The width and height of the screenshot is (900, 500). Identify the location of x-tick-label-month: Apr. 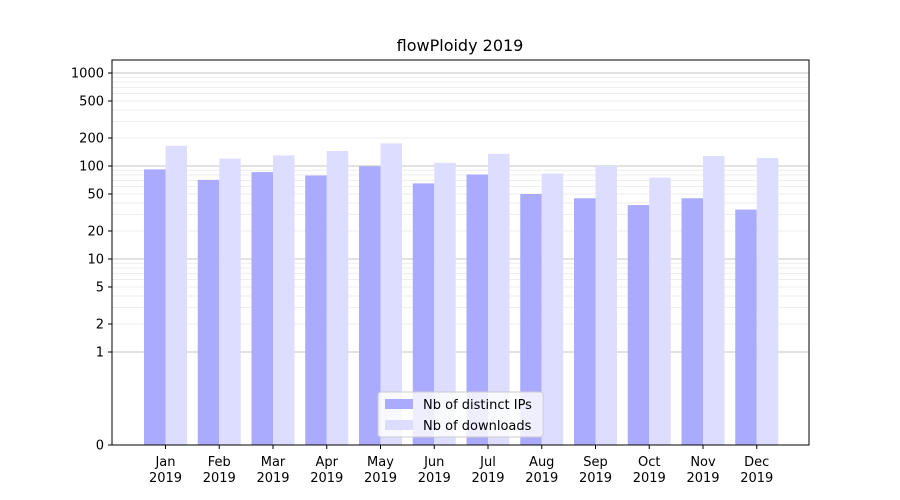
(327, 462).